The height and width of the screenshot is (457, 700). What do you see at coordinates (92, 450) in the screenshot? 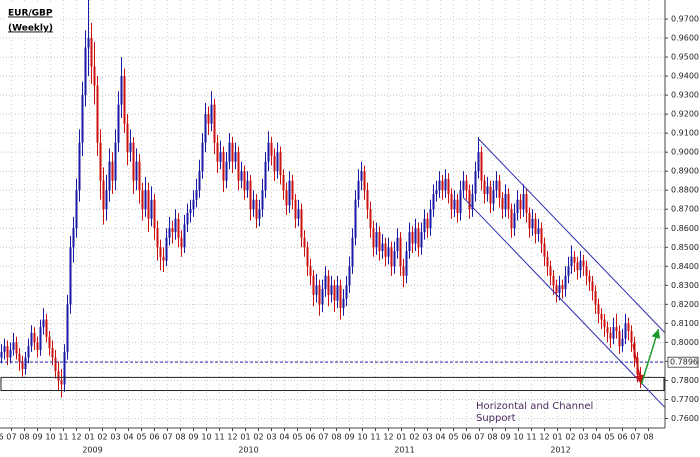
I see `year-label: 2009` at bounding box center [92, 450].